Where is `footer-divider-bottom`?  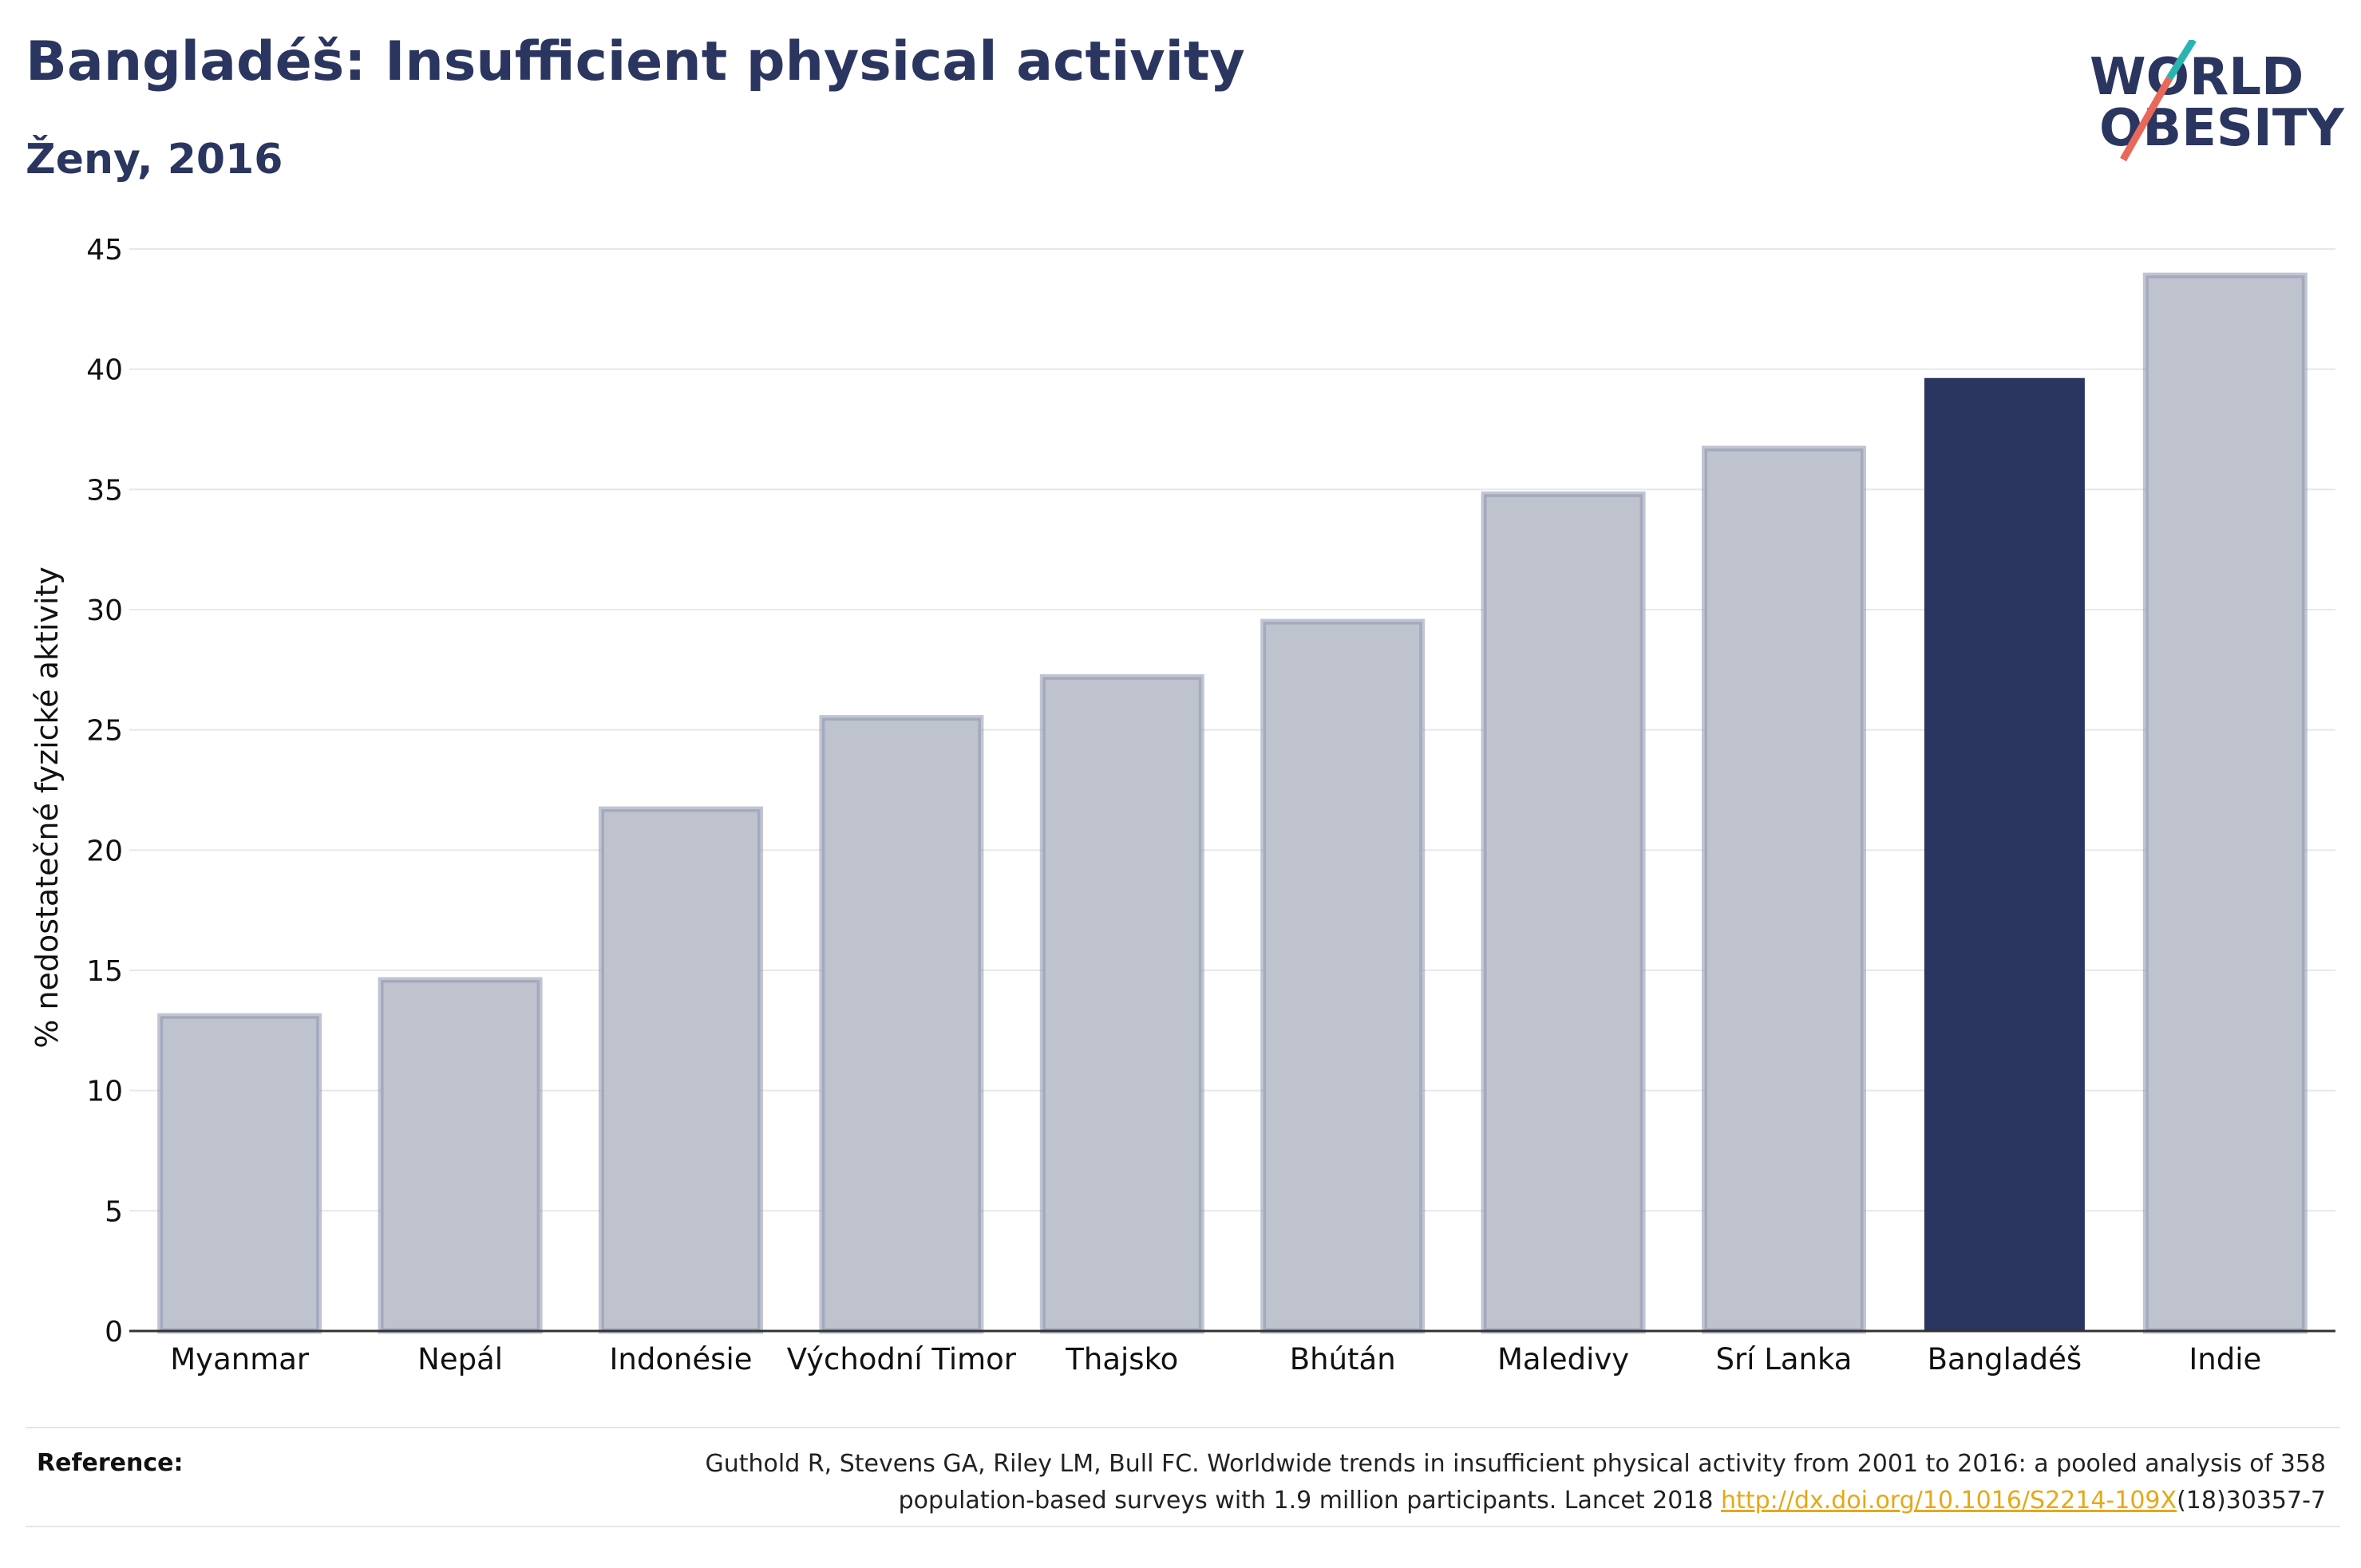 footer-divider-bottom is located at coordinates (1183, 1526).